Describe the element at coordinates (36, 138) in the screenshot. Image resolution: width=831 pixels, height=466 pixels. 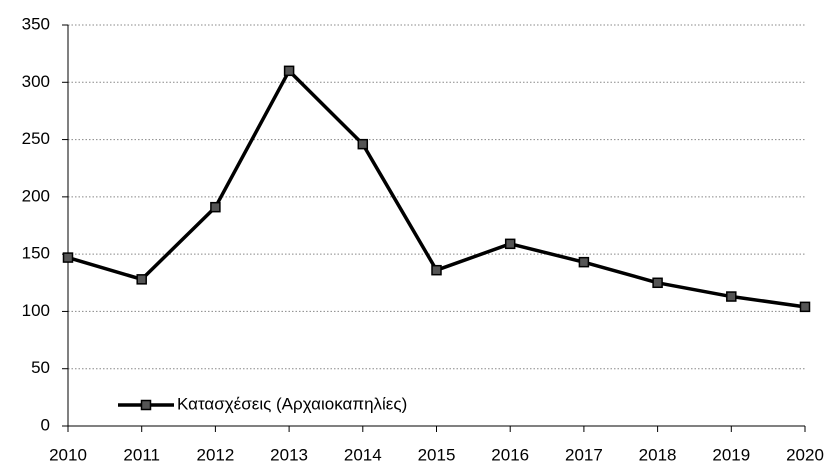
I see `y-tick-label: 250` at that location.